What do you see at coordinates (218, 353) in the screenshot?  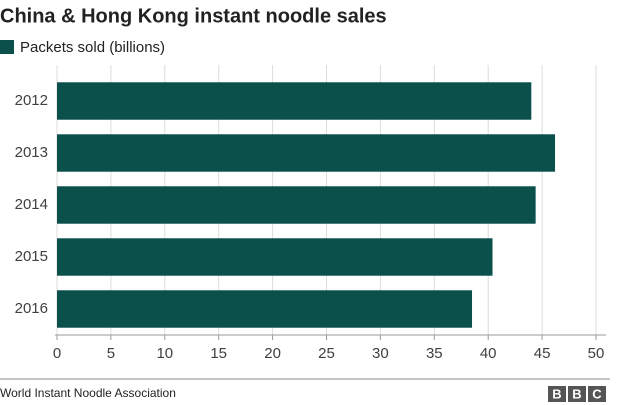 I see `x-tick-label: 15` at bounding box center [218, 353].